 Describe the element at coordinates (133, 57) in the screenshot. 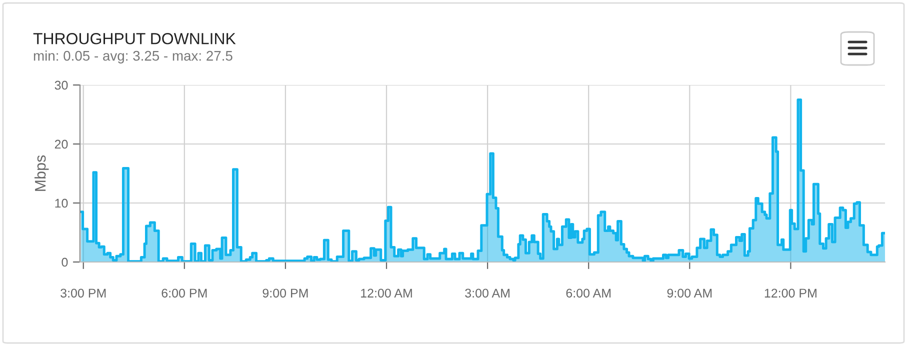

I see `chart-subtitle: min: 0.05 - avg: 3.25 - max: 27.5` at that location.